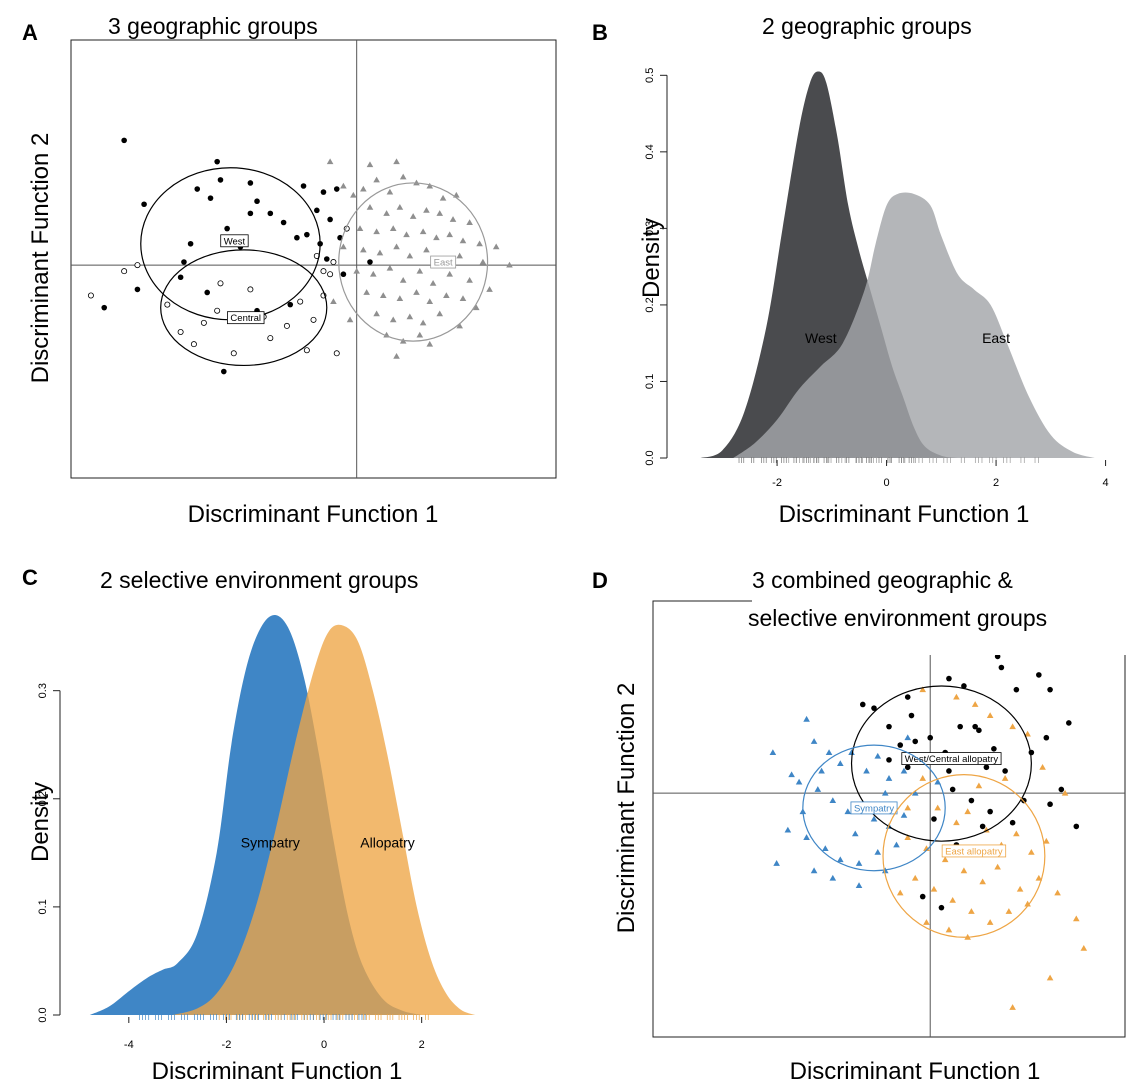 The image size is (1127, 1085). What do you see at coordinates (213, 26) in the screenshot?
I see `panel-title: 3 geographic groups` at bounding box center [213, 26].